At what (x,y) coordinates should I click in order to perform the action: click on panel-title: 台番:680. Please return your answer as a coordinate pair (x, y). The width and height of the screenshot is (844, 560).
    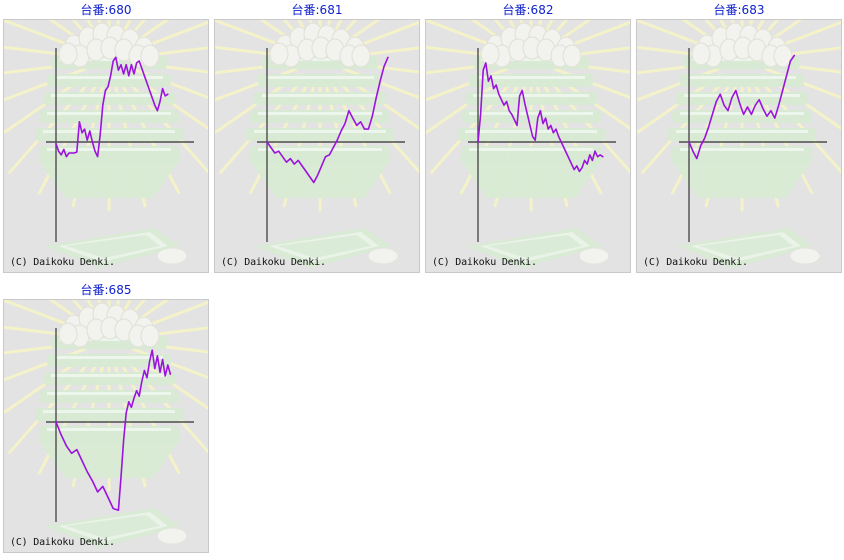
    Looking at the image, I should click on (106, 10).